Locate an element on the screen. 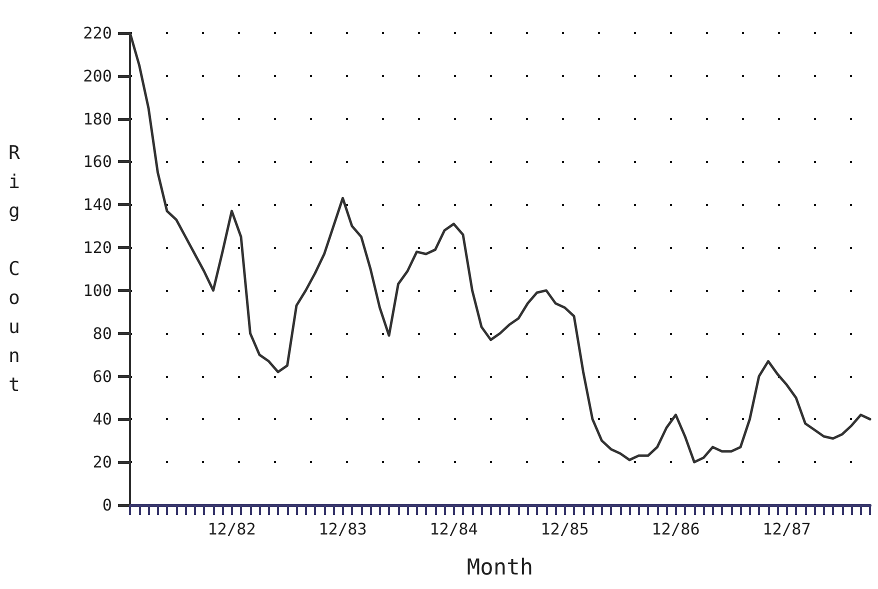  x-tick-label: 12/82 is located at coordinates (232, 529).